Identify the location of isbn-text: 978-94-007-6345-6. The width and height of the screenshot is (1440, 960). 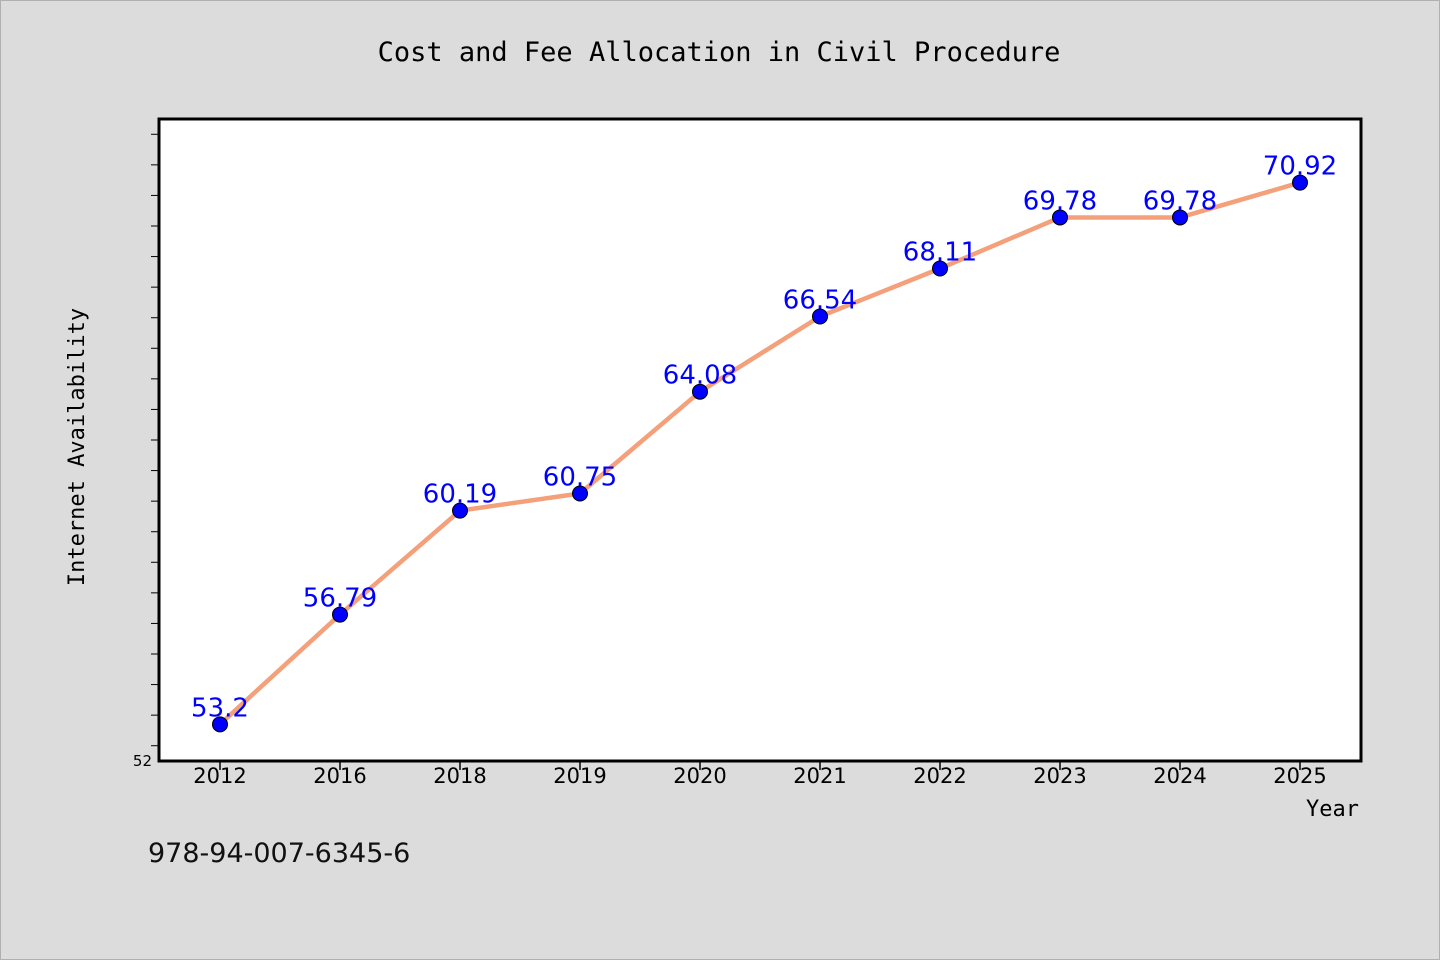
(279, 853).